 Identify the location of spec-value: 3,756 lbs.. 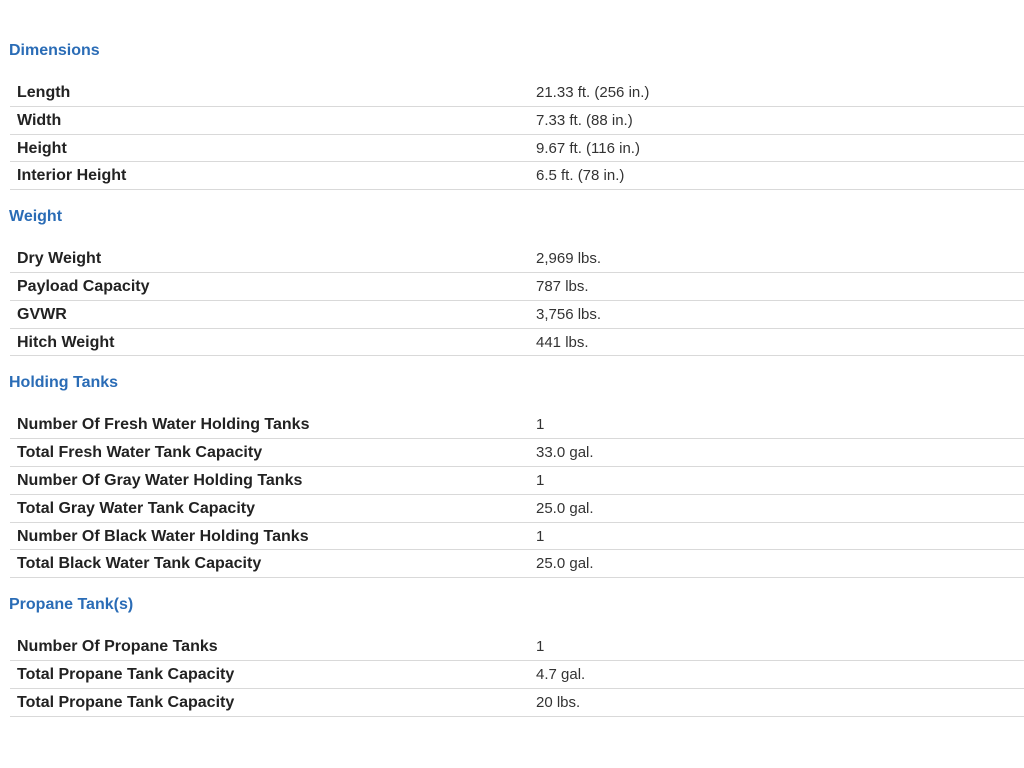
(569, 314).